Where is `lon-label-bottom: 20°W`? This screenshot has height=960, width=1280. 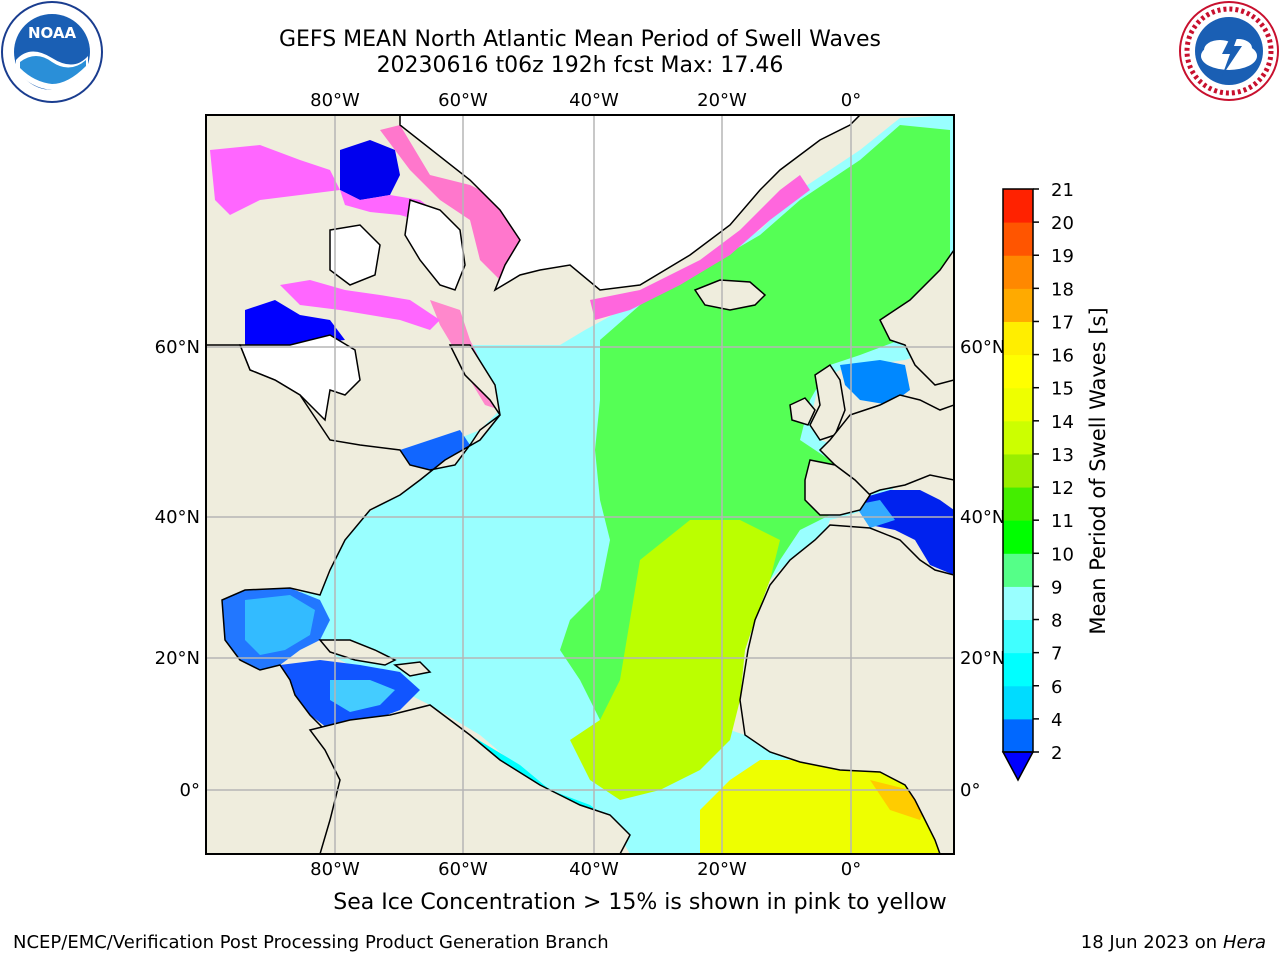
lon-label-bottom: 20°W is located at coordinates (722, 869).